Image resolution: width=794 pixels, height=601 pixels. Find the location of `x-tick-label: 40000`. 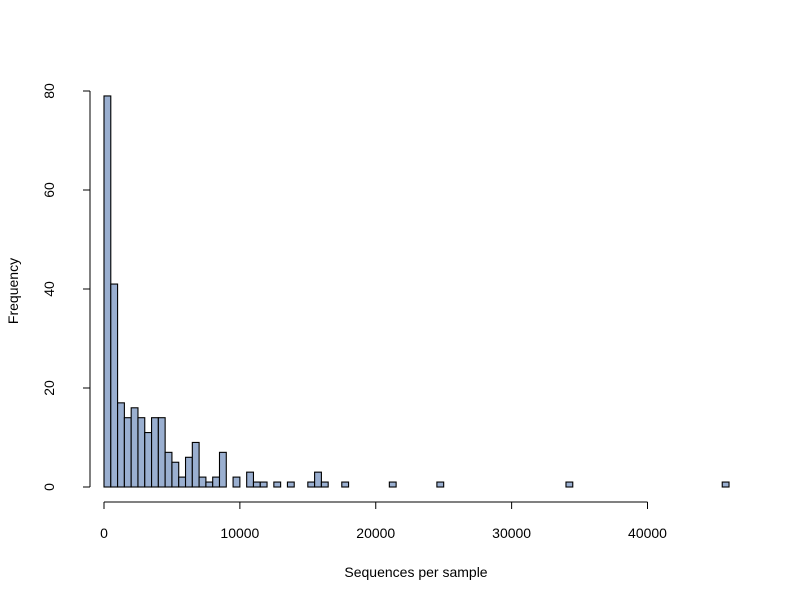

x-tick-label: 40000 is located at coordinates (647, 533).